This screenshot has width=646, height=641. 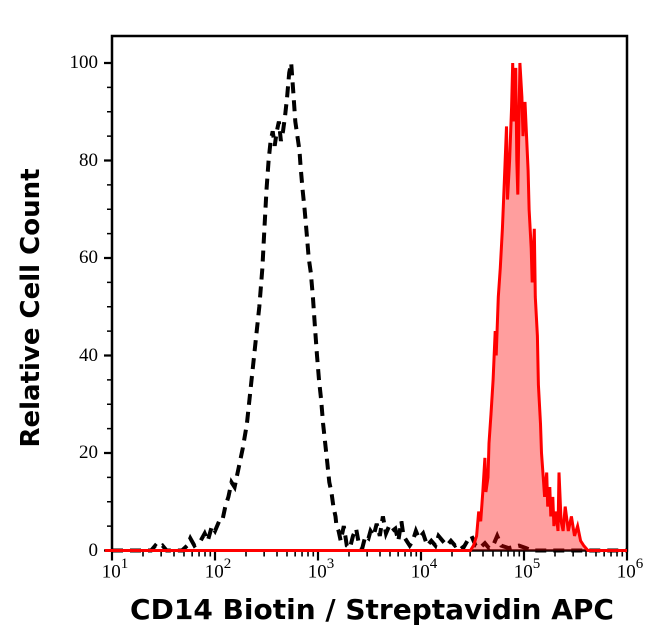 What do you see at coordinates (630, 569) in the screenshot?
I see `x-tick-label: 10⁶` at bounding box center [630, 569].